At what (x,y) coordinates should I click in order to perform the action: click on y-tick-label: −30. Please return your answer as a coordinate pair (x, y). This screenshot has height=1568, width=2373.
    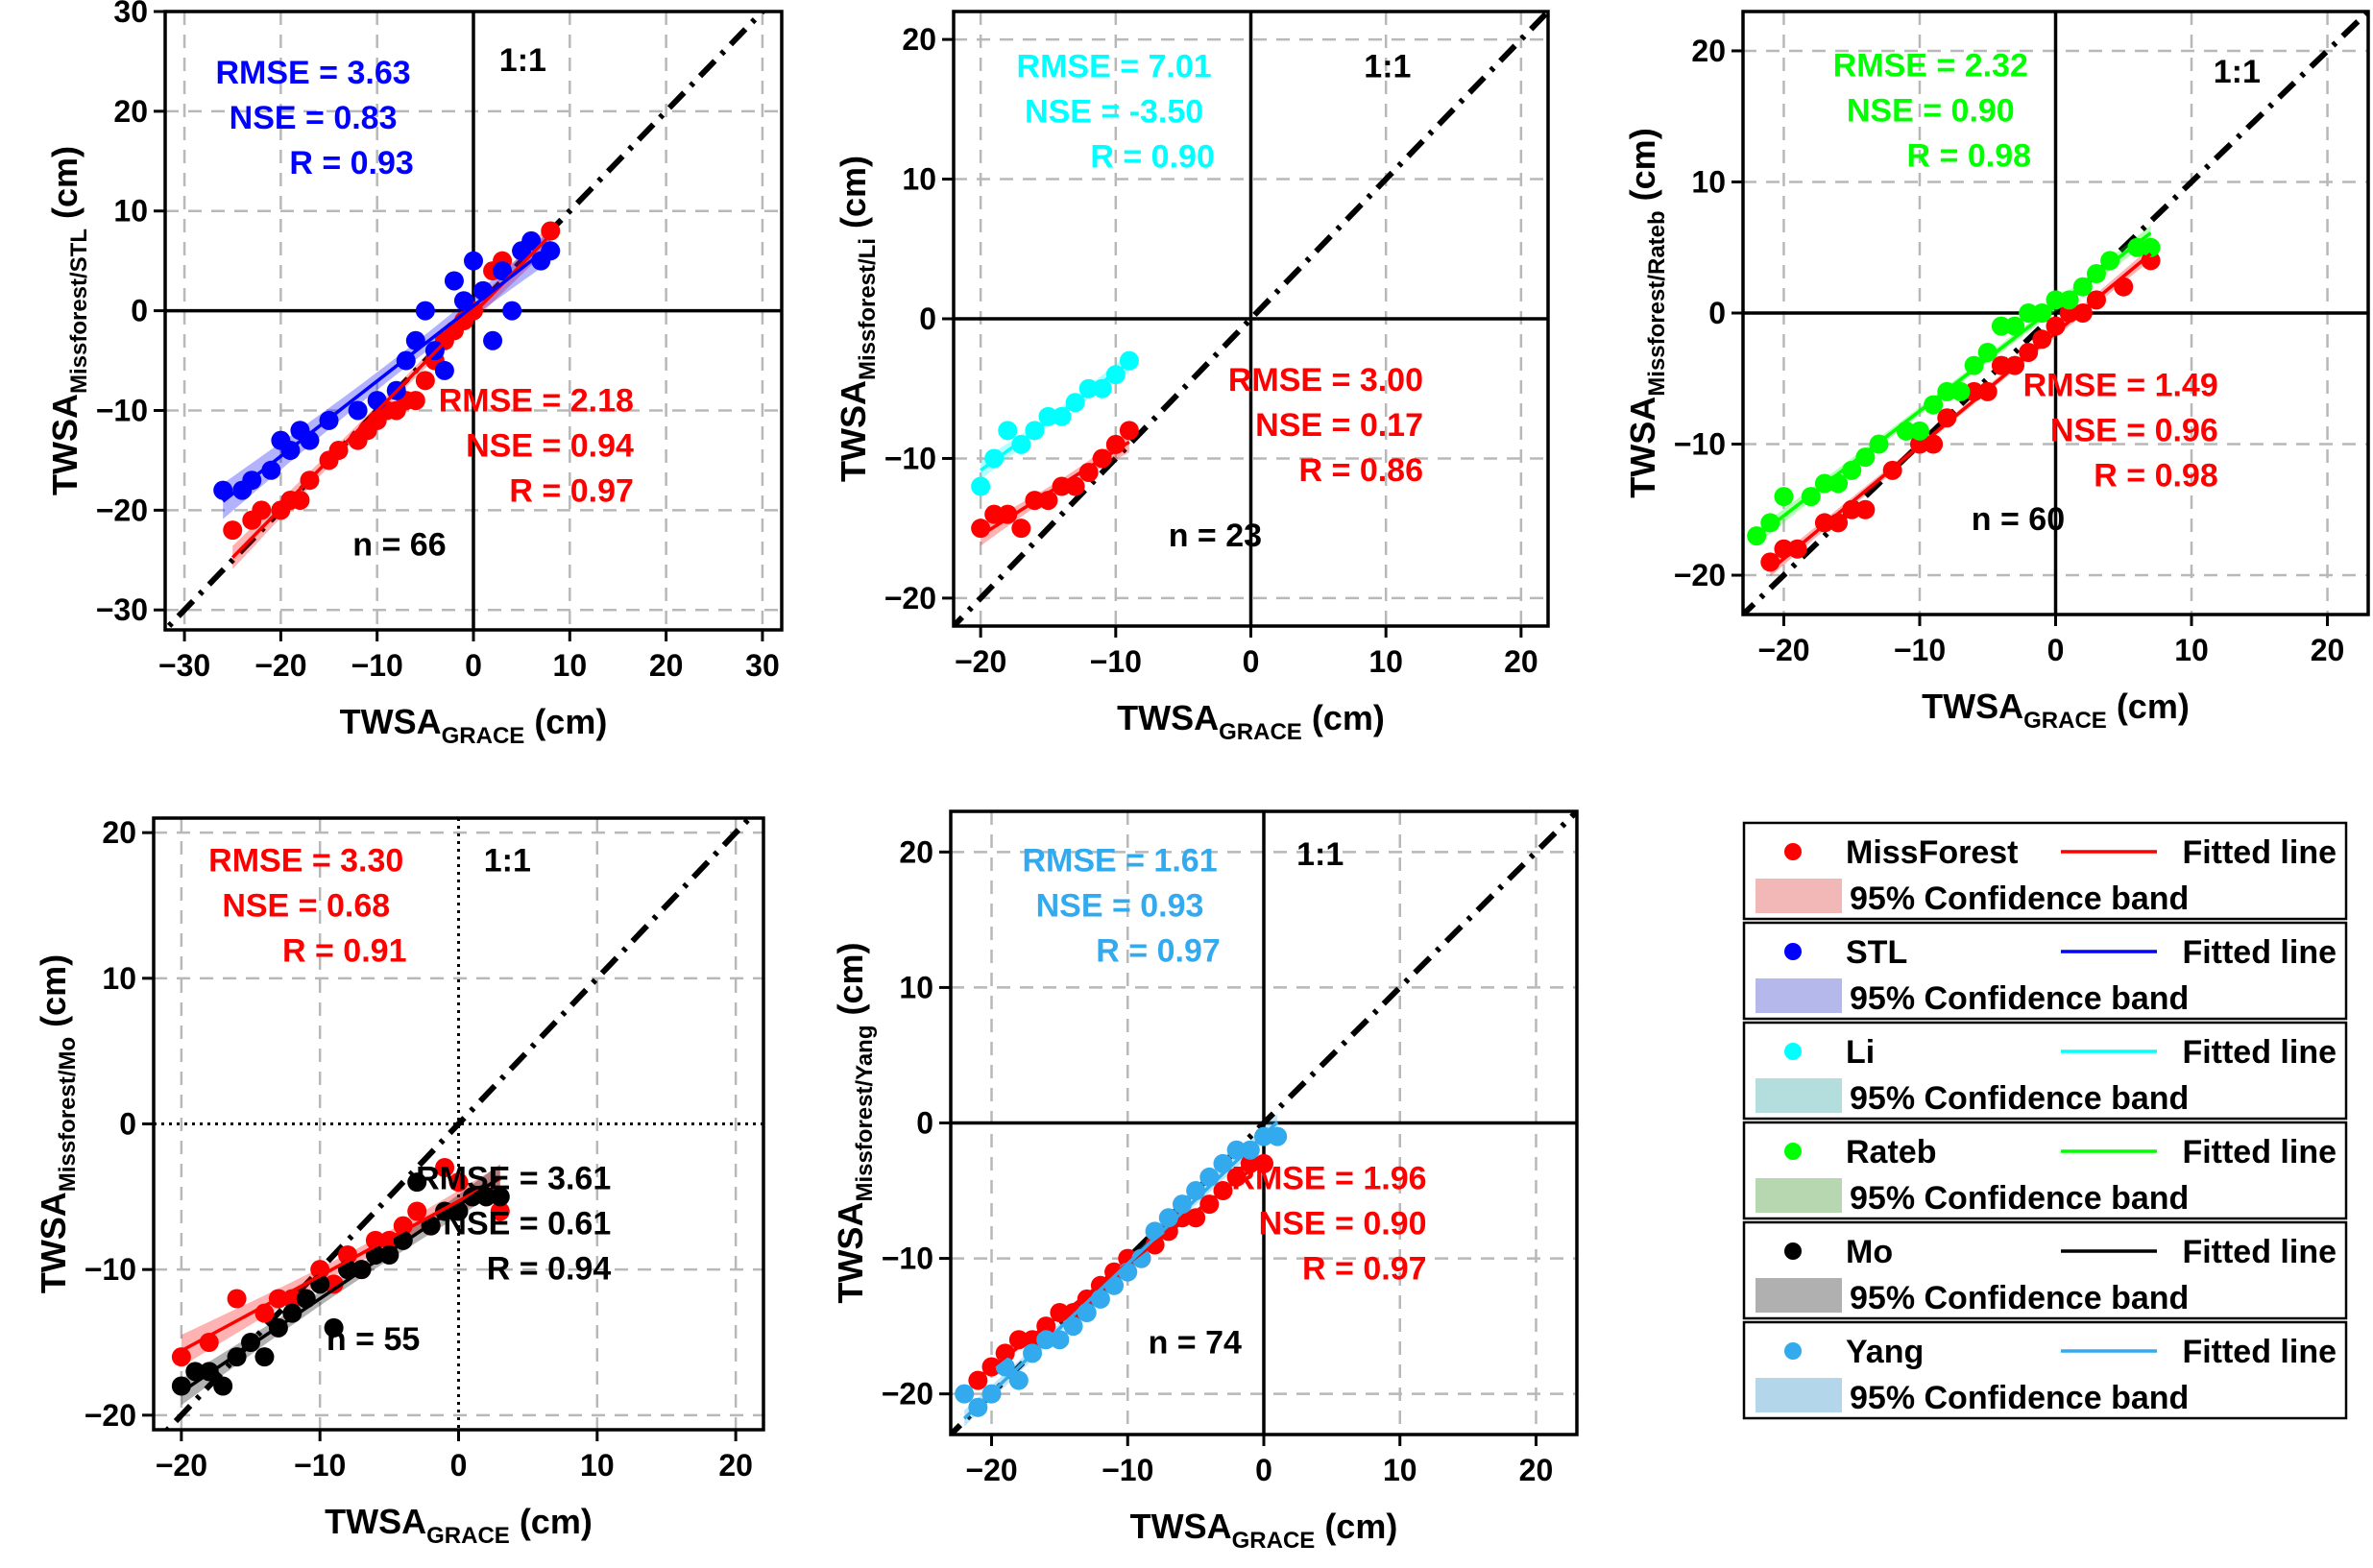
    Looking at the image, I should click on (122, 609).